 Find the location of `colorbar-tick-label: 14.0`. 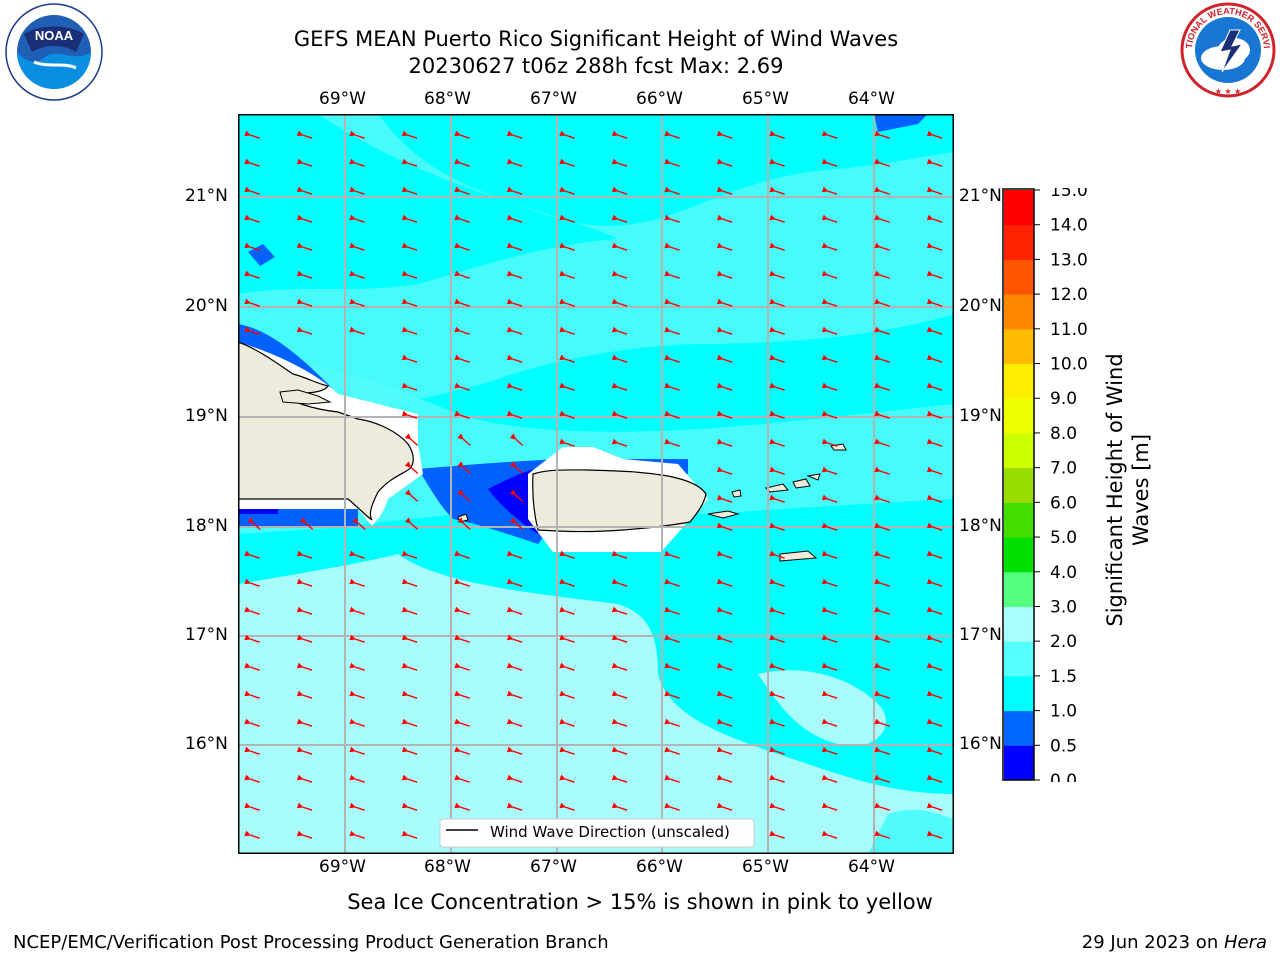

colorbar-tick-label: 14.0 is located at coordinates (1069, 226).